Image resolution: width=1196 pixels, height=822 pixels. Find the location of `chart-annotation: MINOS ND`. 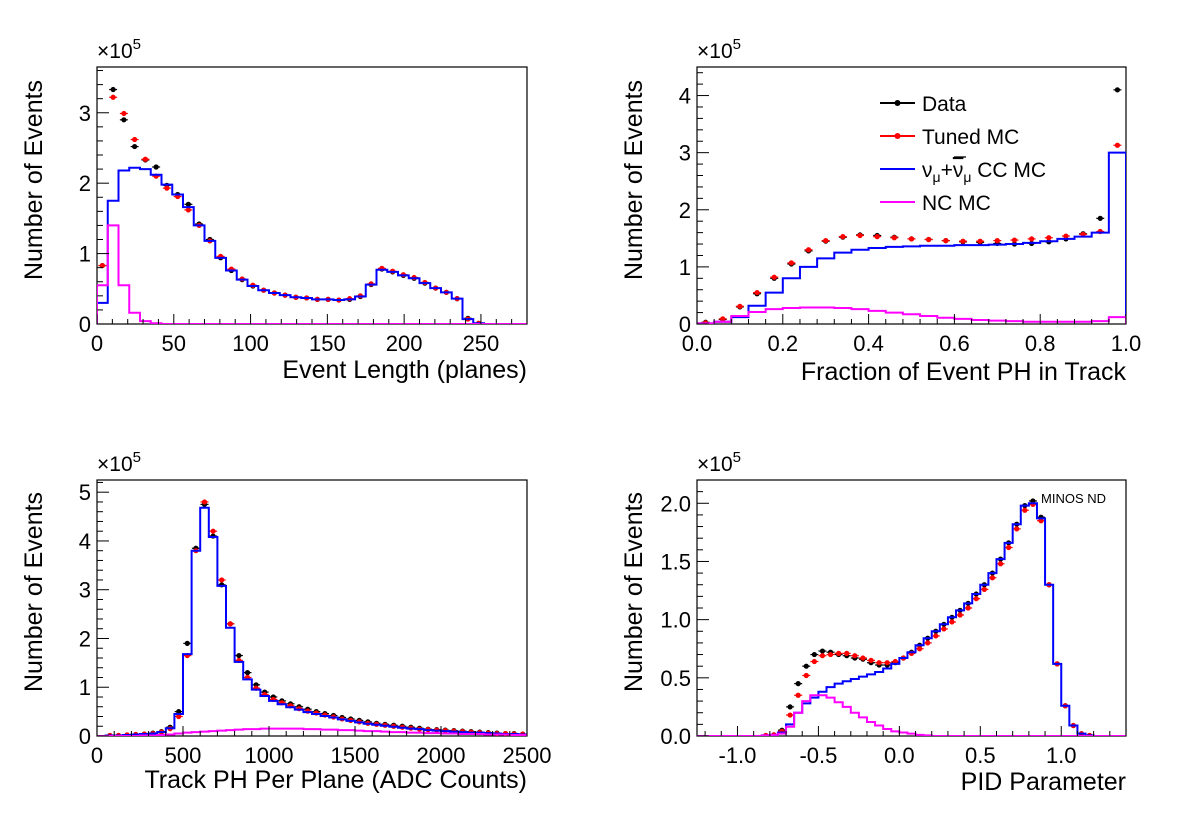

chart-annotation: MINOS ND is located at coordinates (1073, 498).